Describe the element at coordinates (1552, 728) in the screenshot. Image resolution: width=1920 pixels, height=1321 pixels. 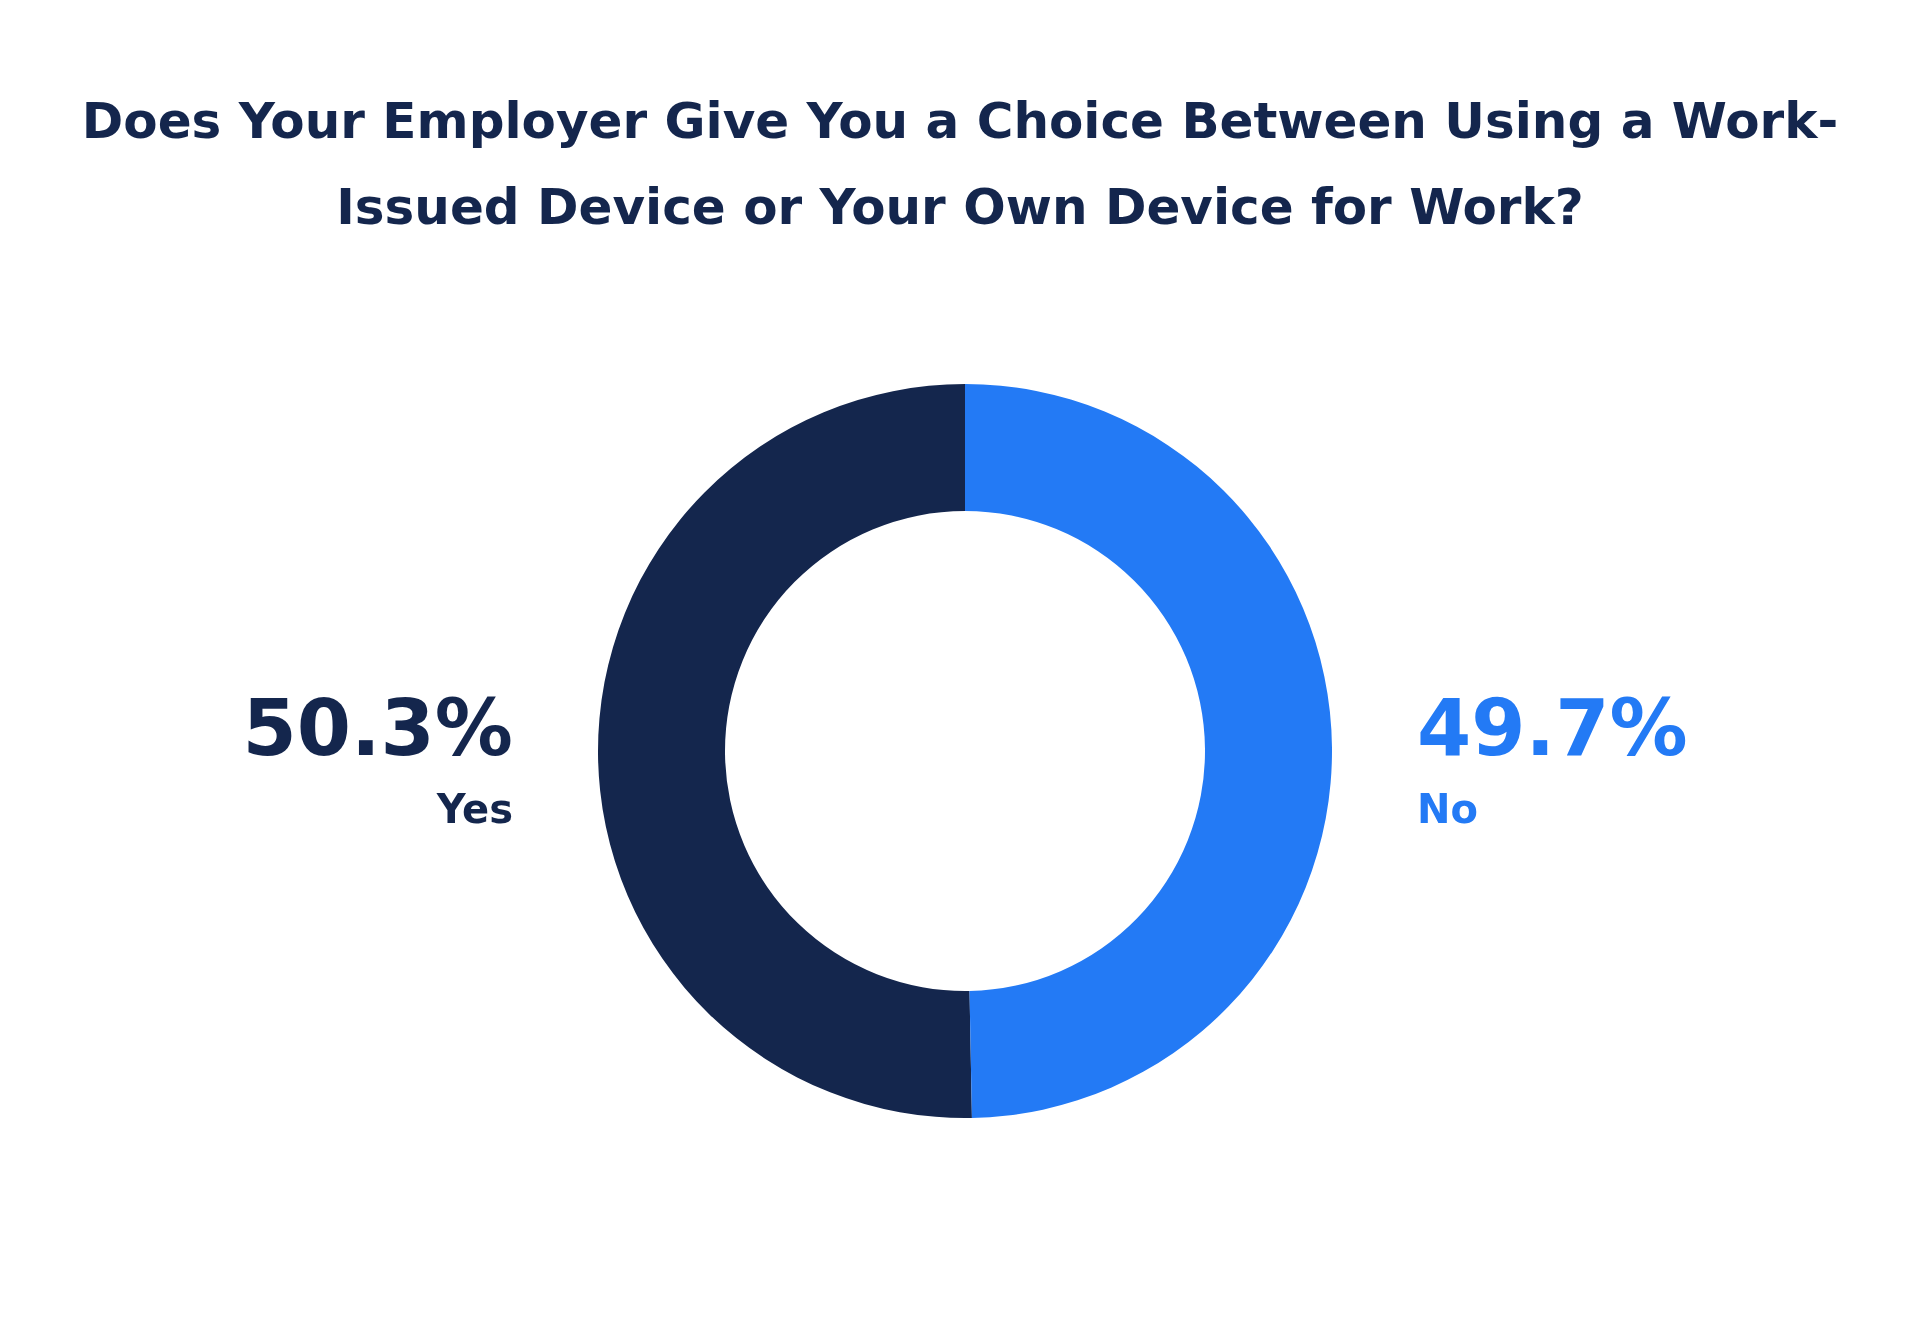
I see `data-label: 49.7%` at that location.